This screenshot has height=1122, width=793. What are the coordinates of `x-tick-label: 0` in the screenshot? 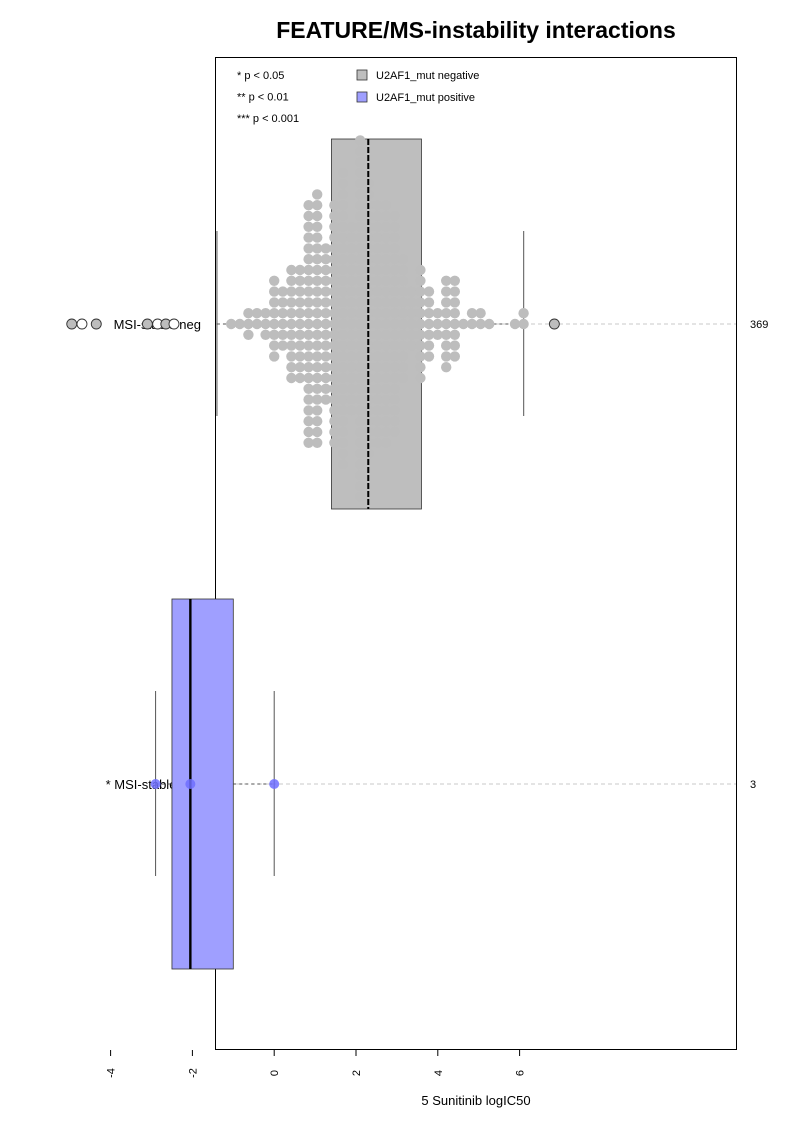 It's located at (275, 1073).